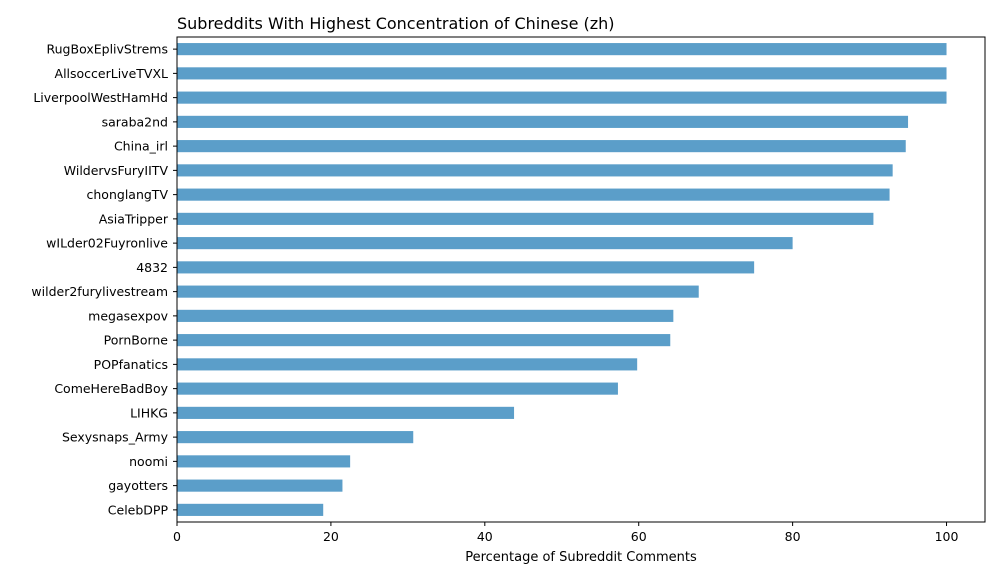  Describe the element at coordinates (138, 485) in the screenshot. I see `y-tick-label-18: gayotters` at that location.